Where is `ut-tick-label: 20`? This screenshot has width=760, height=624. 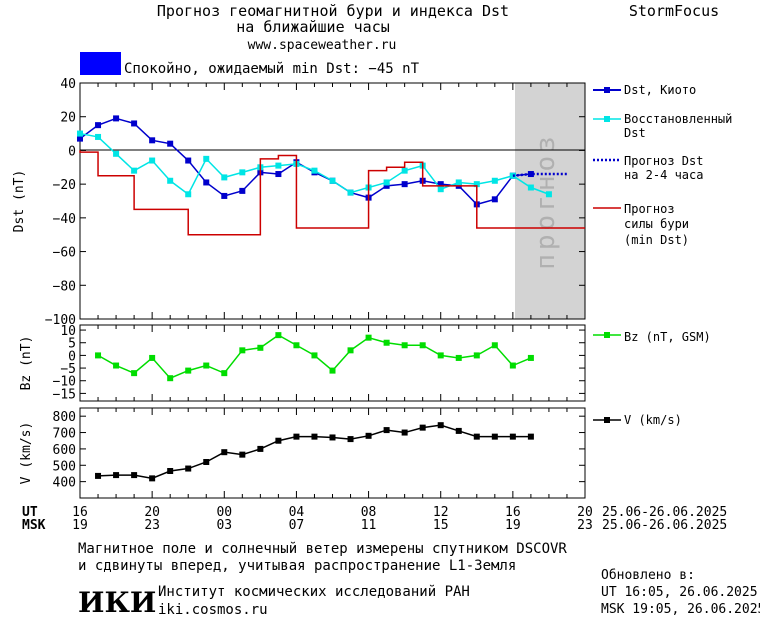
ut-tick-label: 20 is located at coordinates (152, 512).